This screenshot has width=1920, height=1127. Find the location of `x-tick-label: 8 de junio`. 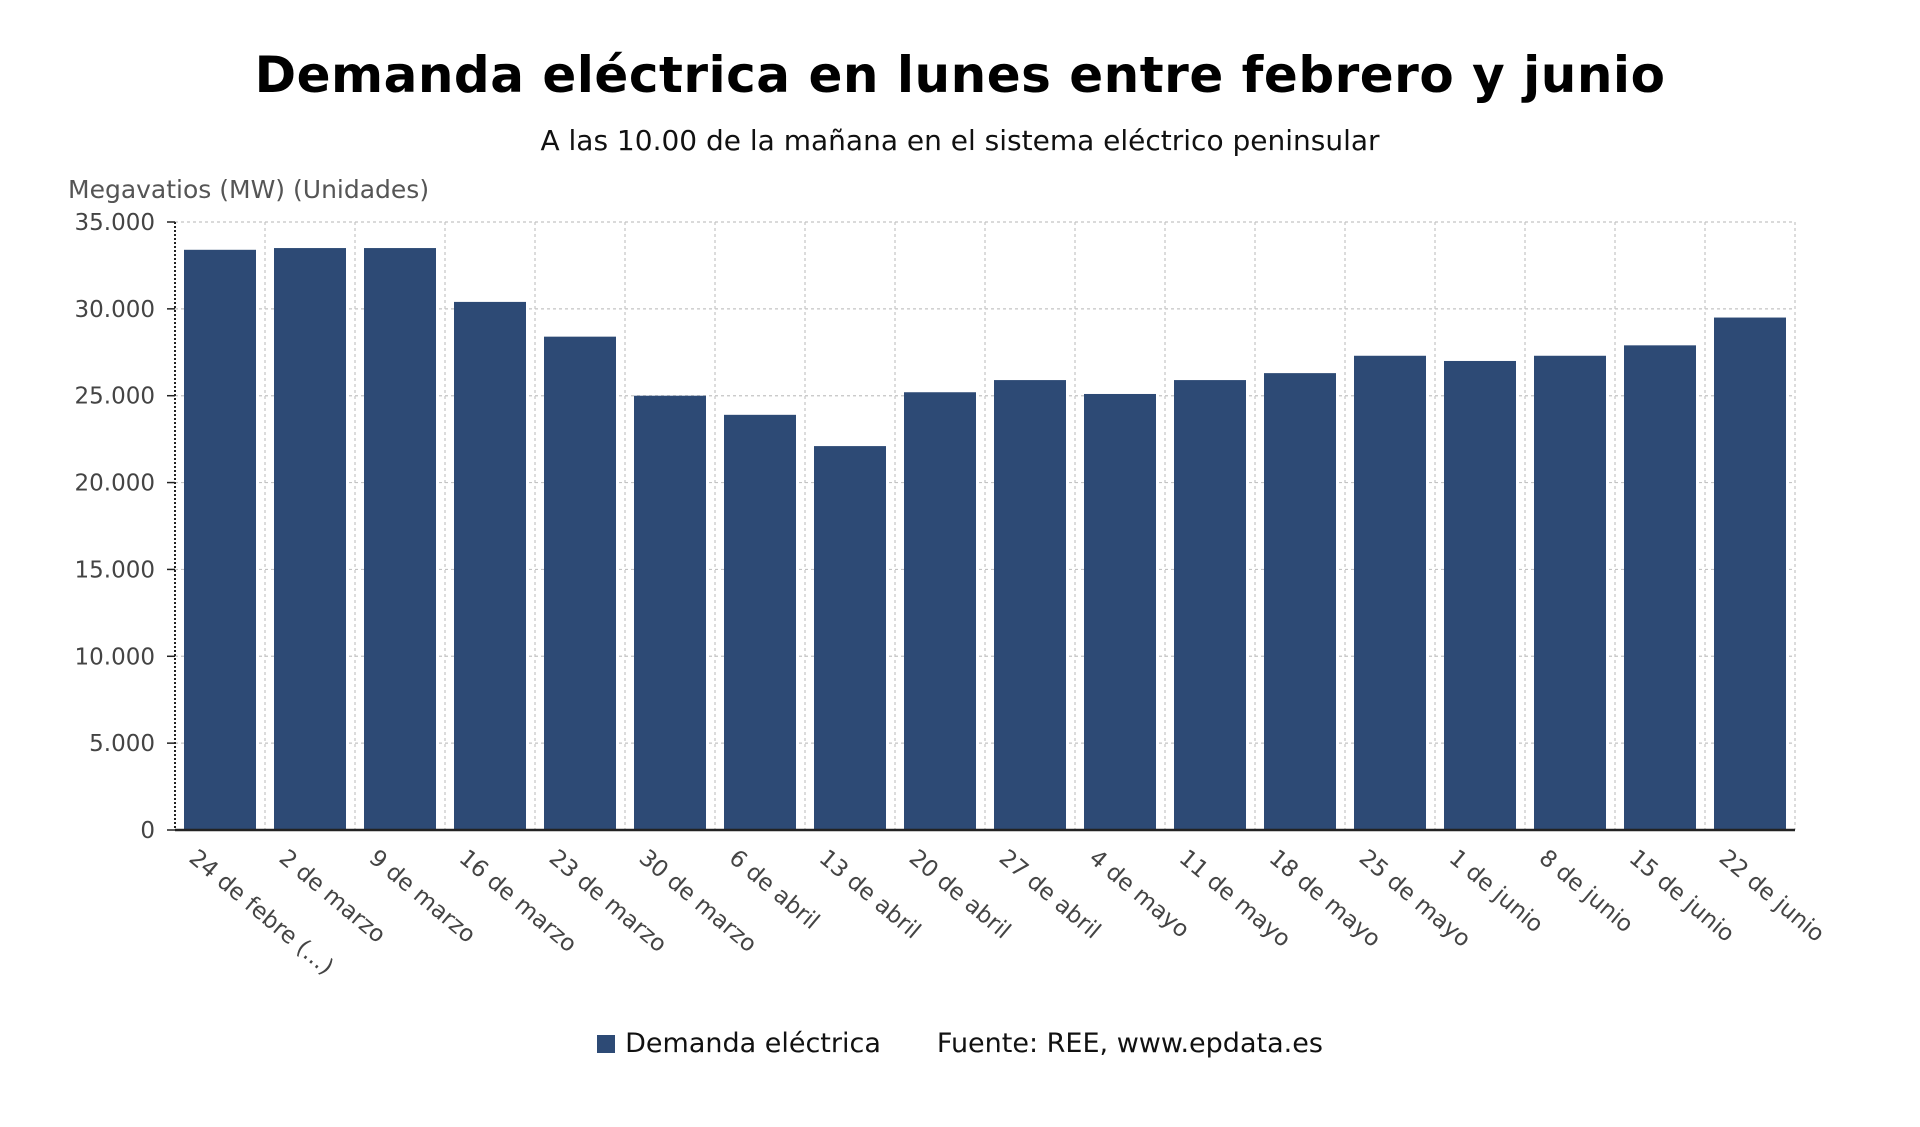

x-tick-label: 8 de junio is located at coordinates (1586, 891).